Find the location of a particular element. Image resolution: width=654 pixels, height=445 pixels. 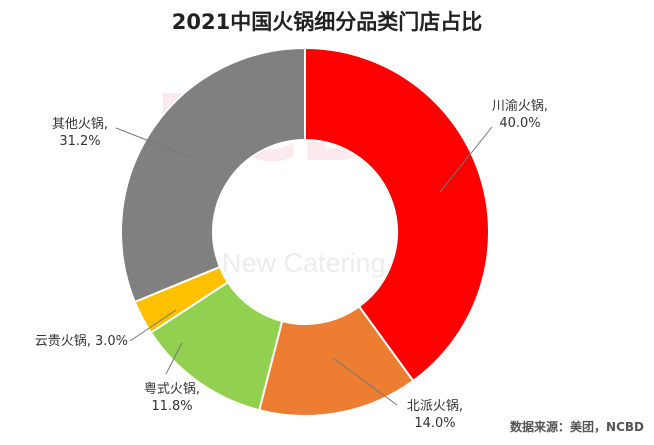

data-label-beipai: 北派火锅, 14.0% is located at coordinates (435, 414).